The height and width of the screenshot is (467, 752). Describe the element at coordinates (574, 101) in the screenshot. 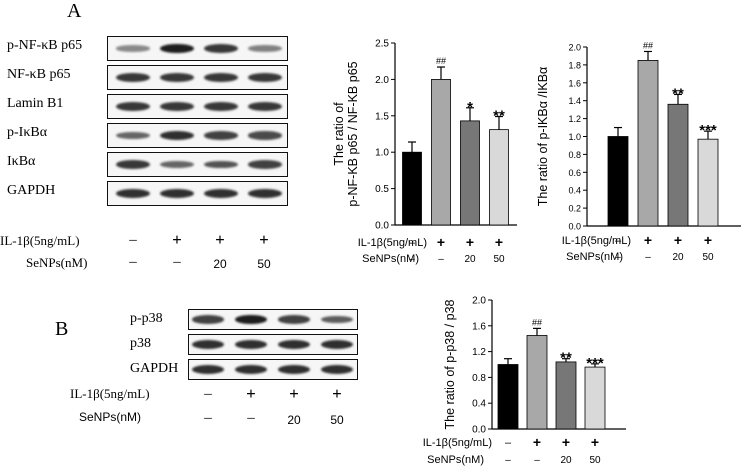

I see `chart2-y-tick-label: 1.4` at that location.